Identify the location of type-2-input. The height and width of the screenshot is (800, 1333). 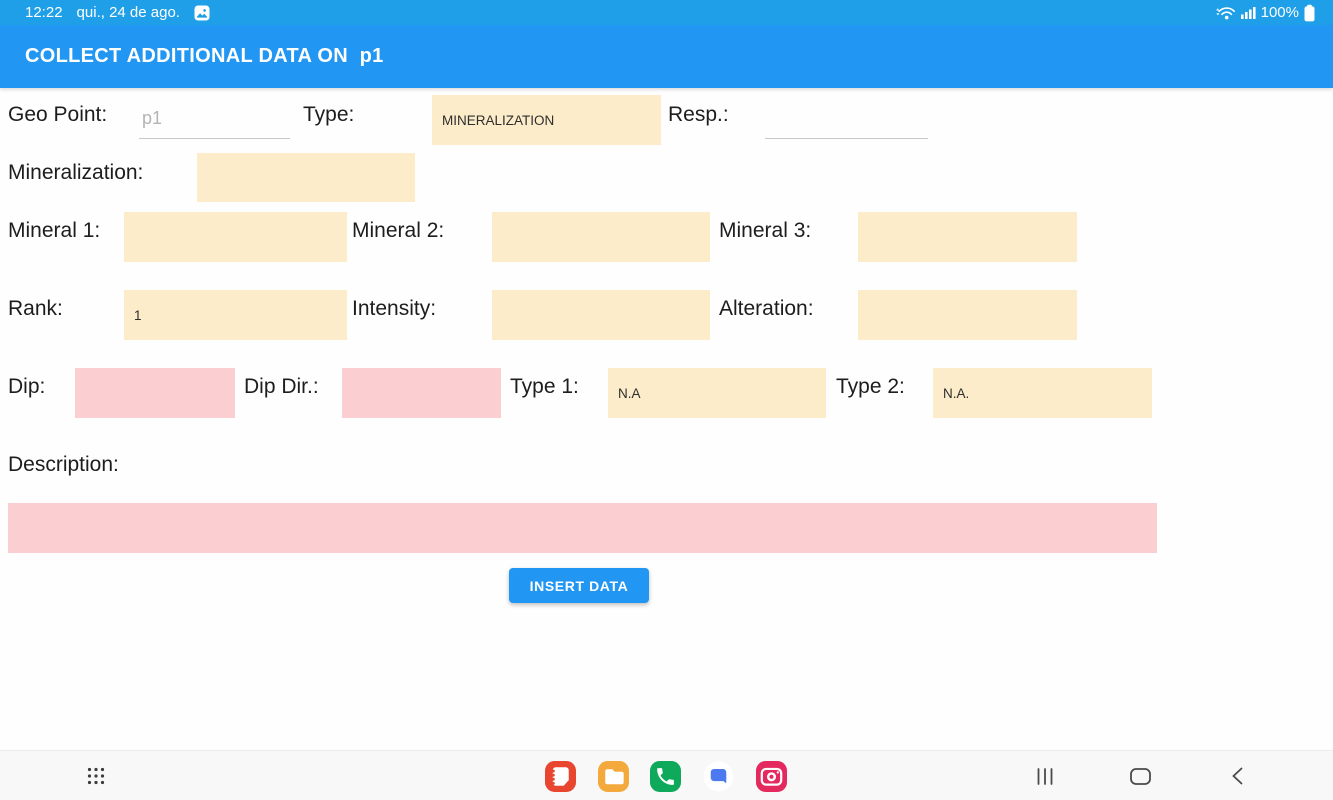
(1042, 393).